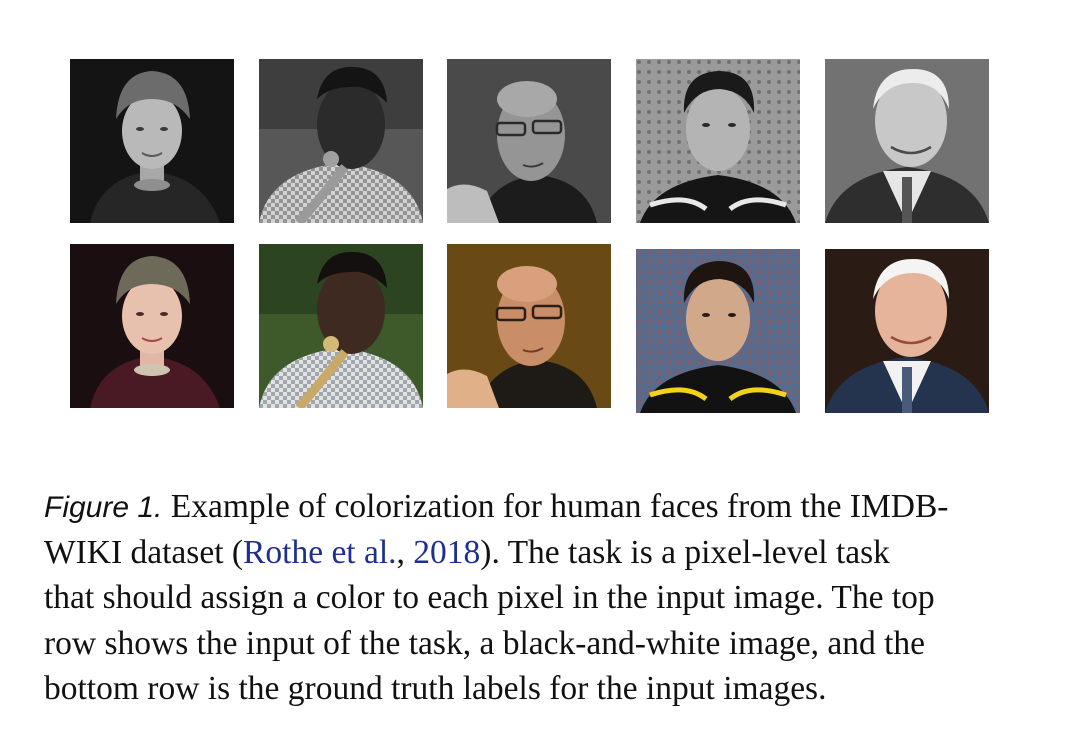 The image size is (1067, 755). What do you see at coordinates (529, 326) in the screenshot?
I see `truth-photo-bald-man` at bounding box center [529, 326].